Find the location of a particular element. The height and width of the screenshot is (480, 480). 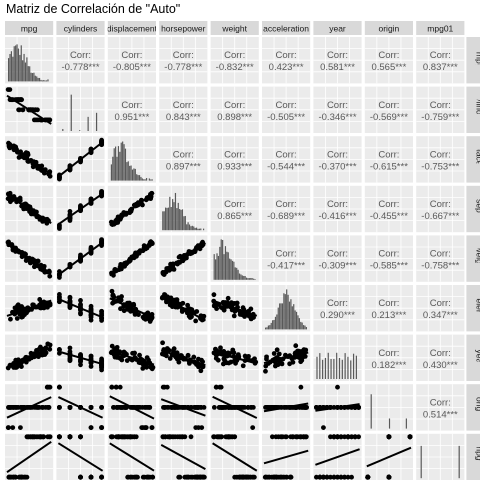

panel-weight-mpg is located at coordinates (29, 258).